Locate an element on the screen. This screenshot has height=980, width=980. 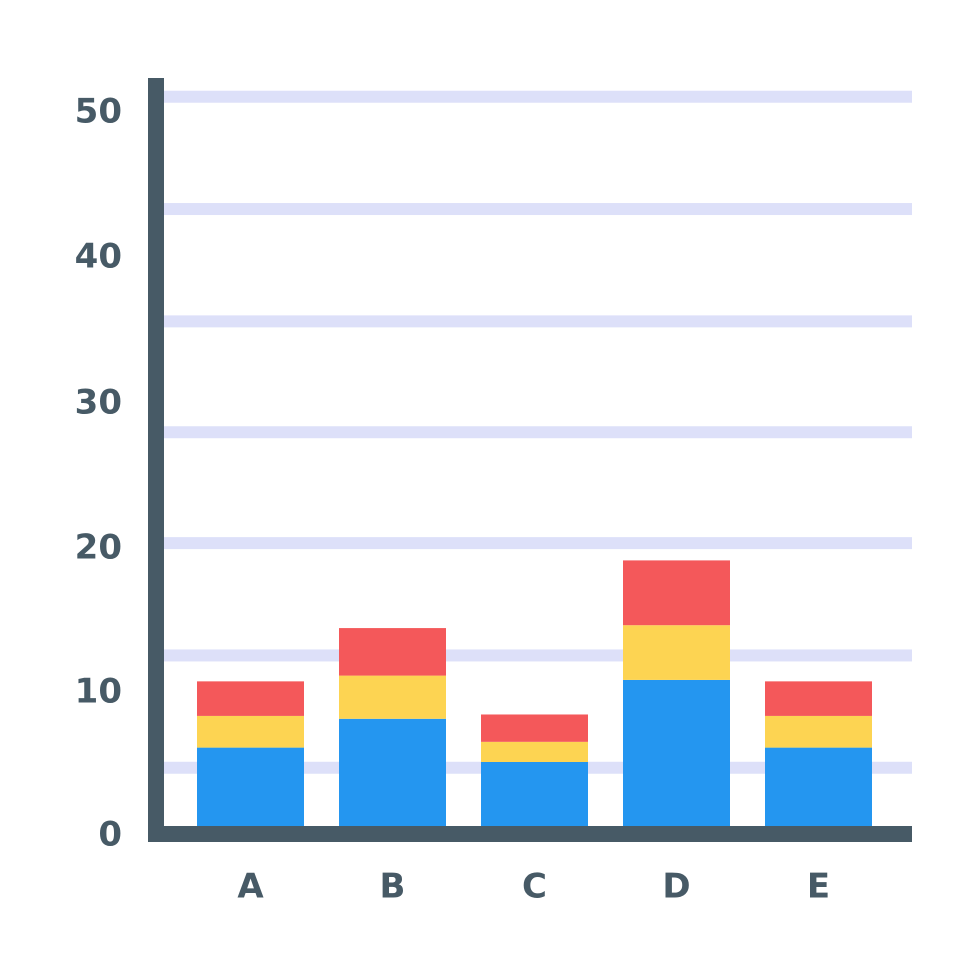
y-tick-label-0: 0 is located at coordinates (110, 835).